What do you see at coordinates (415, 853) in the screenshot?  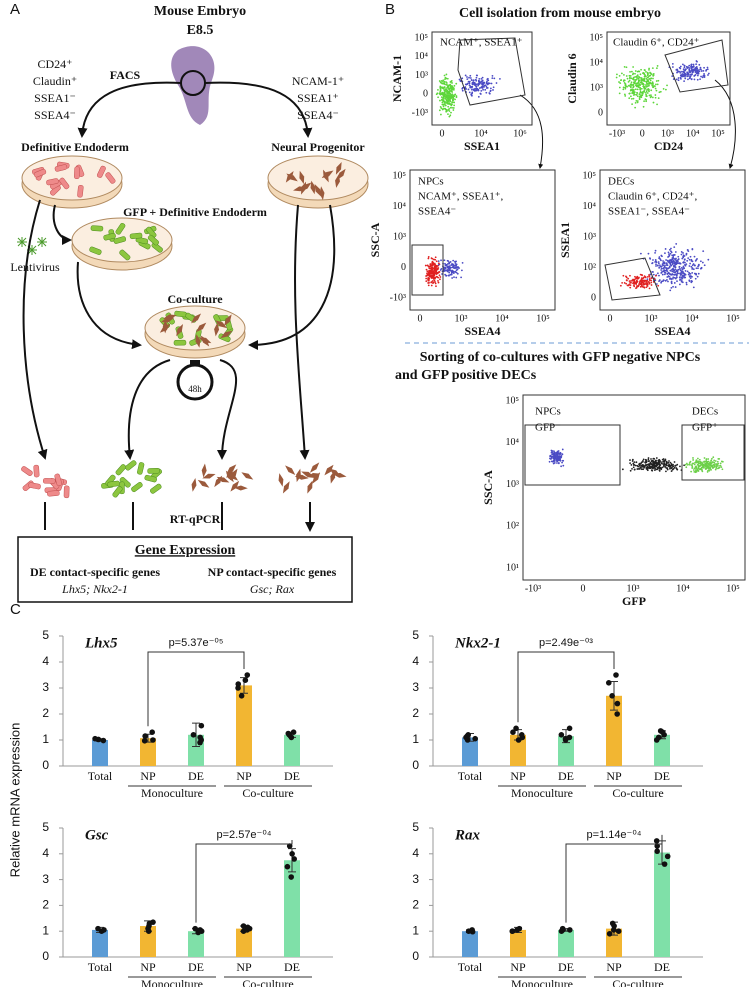 I see `y-tick-label: 4` at bounding box center [415, 853].